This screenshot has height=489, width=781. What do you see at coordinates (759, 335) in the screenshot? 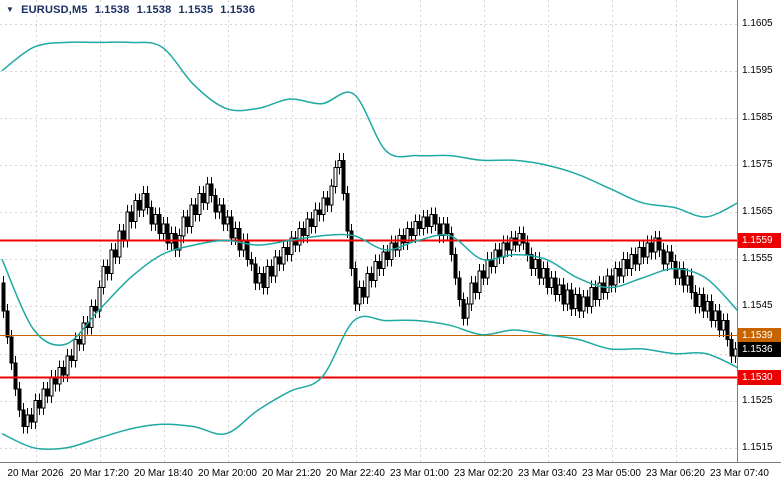
I see `pivot-price-badge: 1.1539` at bounding box center [759, 335].